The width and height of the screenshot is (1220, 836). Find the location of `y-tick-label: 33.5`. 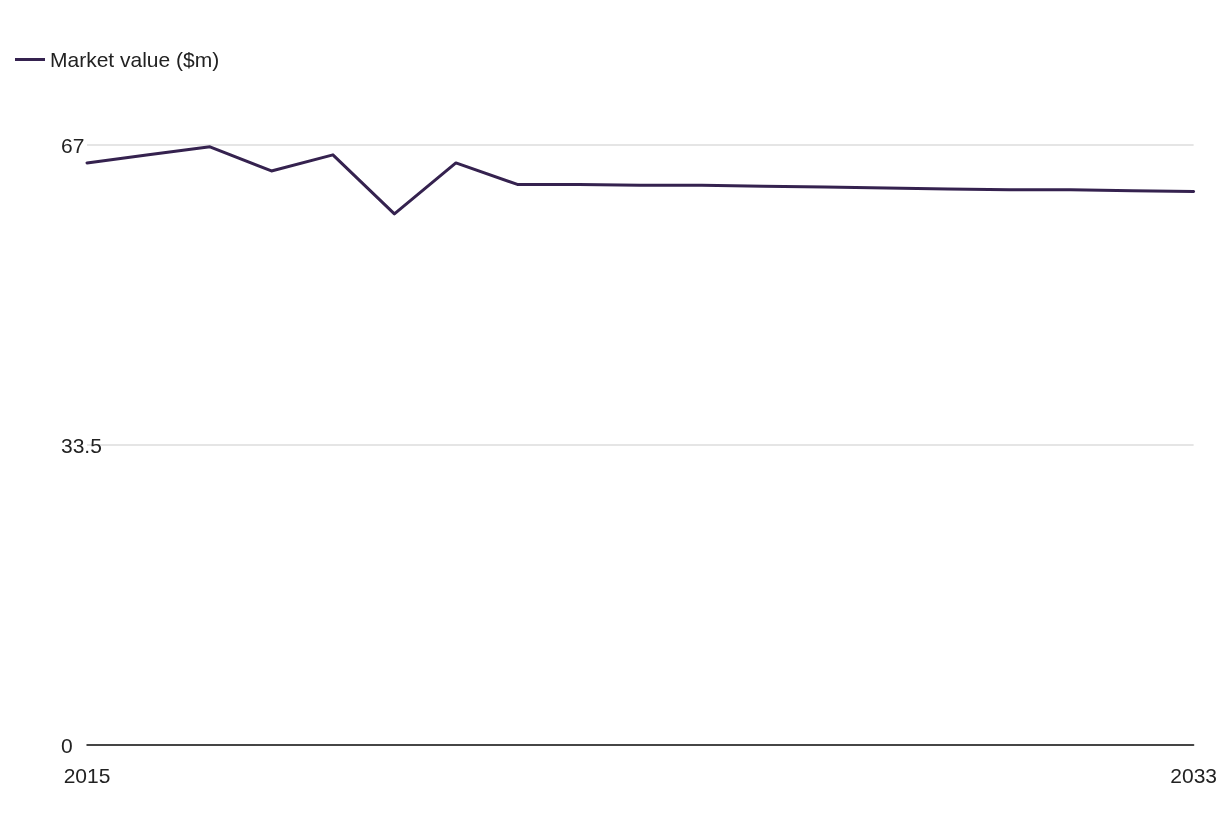

y-tick-label: 33.5 is located at coordinates (81, 445).